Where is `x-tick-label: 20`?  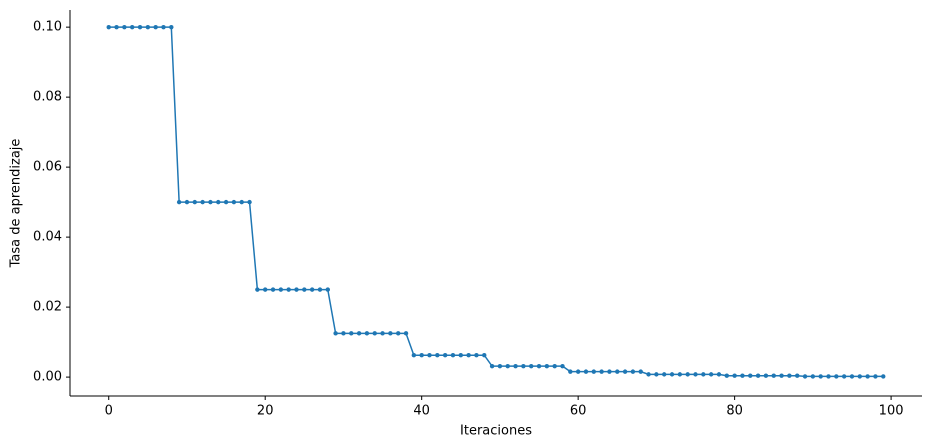
x-tick-label: 20 is located at coordinates (265, 411).